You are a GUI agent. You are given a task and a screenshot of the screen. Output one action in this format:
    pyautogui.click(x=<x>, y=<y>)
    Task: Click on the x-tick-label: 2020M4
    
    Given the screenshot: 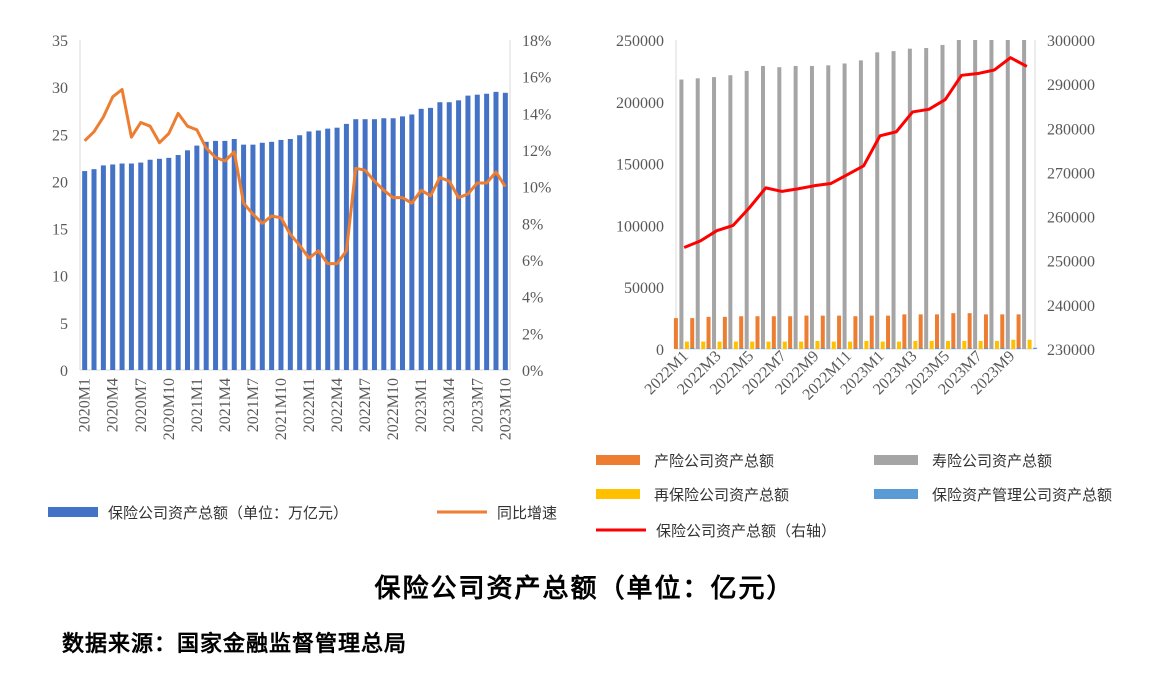 What is the action you would take?
    pyautogui.click(x=113, y=405)
    